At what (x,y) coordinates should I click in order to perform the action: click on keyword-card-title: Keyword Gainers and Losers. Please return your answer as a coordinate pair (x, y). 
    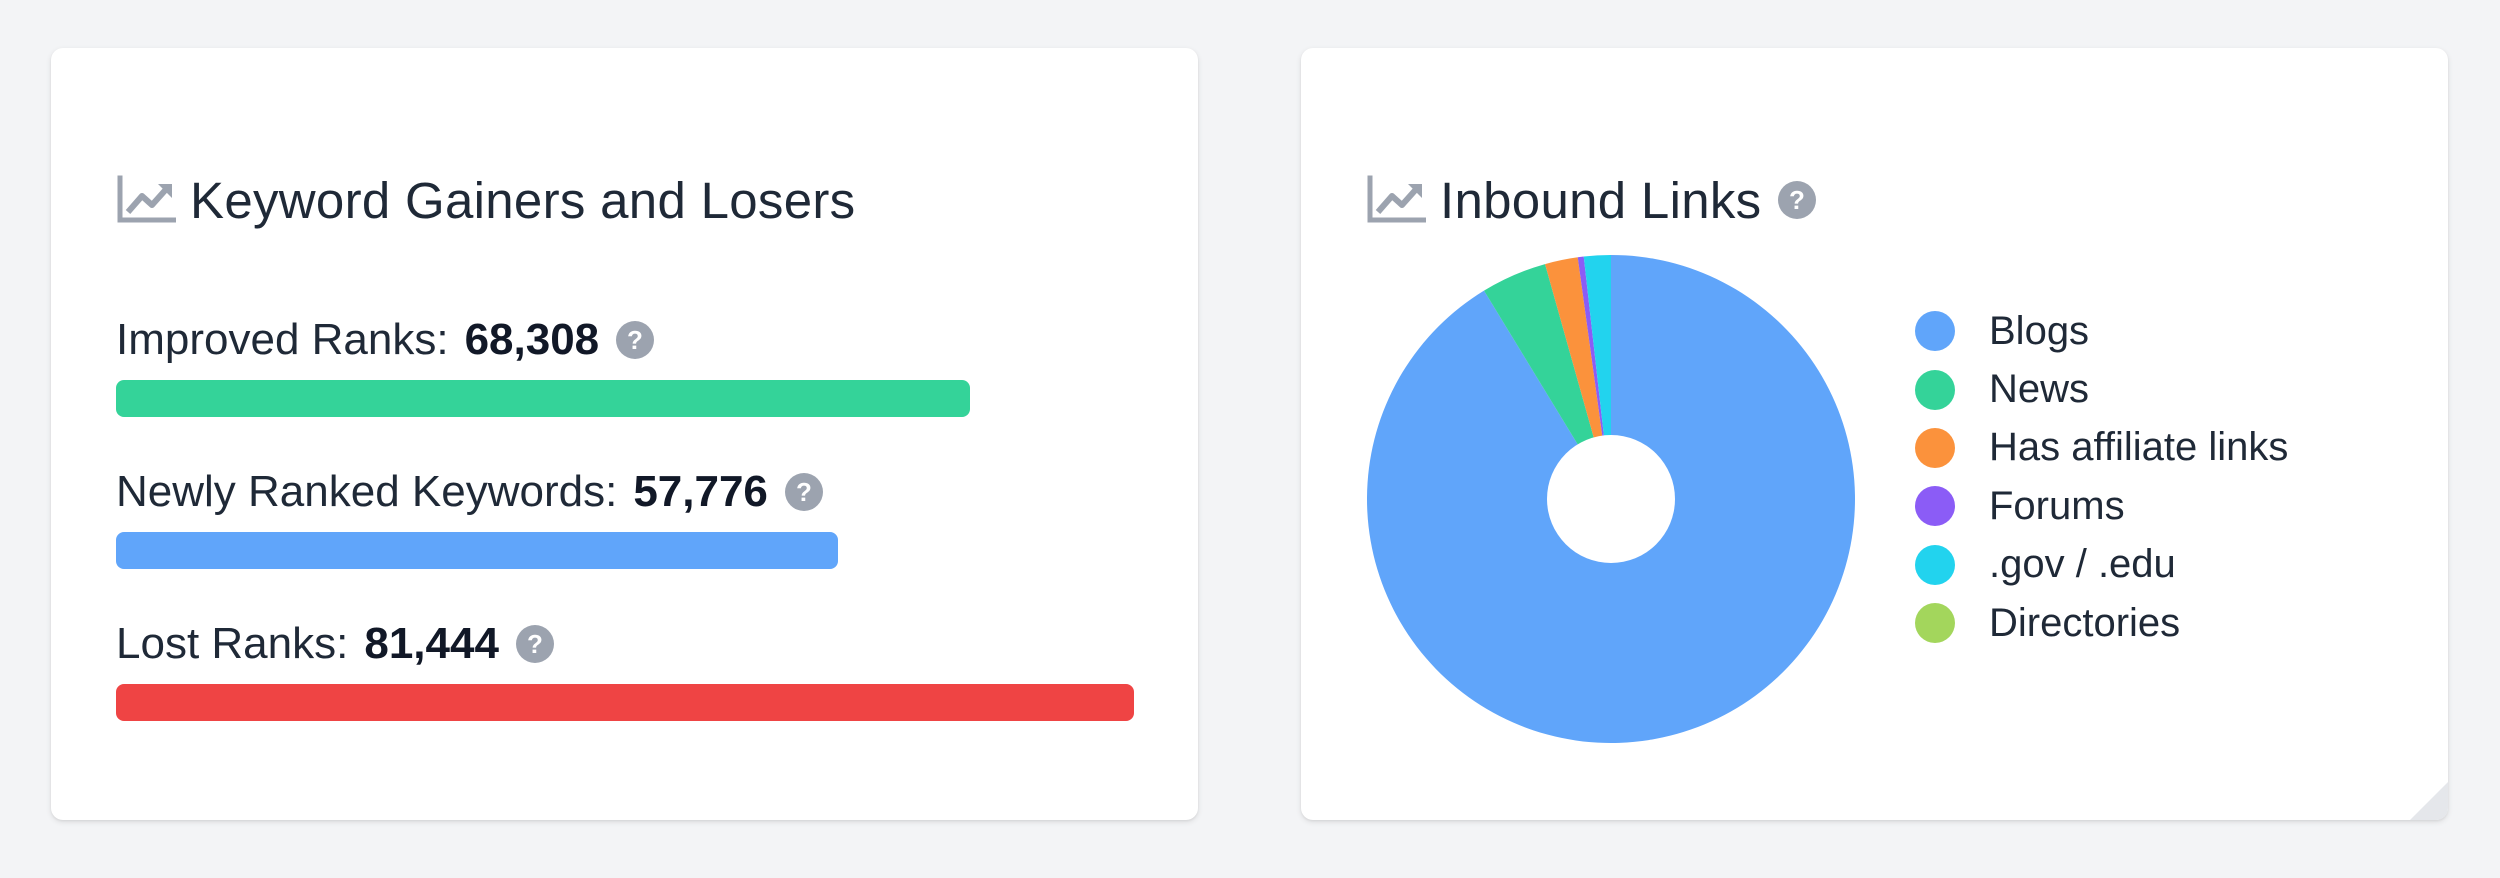
    Looking at the image, I should click on (523, 200).